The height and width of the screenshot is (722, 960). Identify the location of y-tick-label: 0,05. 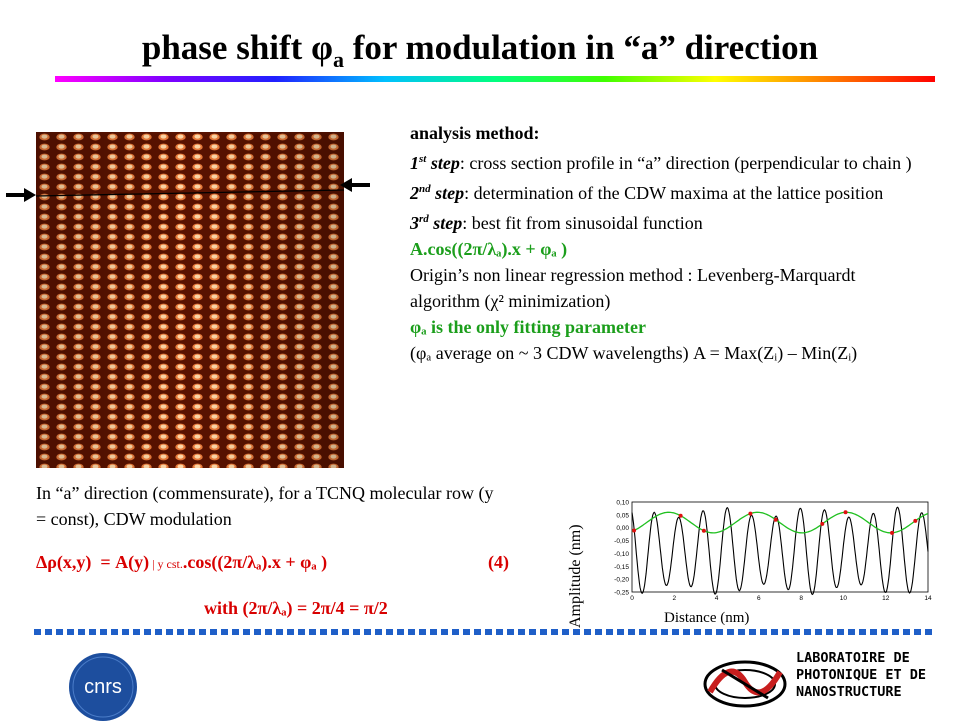
(622, 515).